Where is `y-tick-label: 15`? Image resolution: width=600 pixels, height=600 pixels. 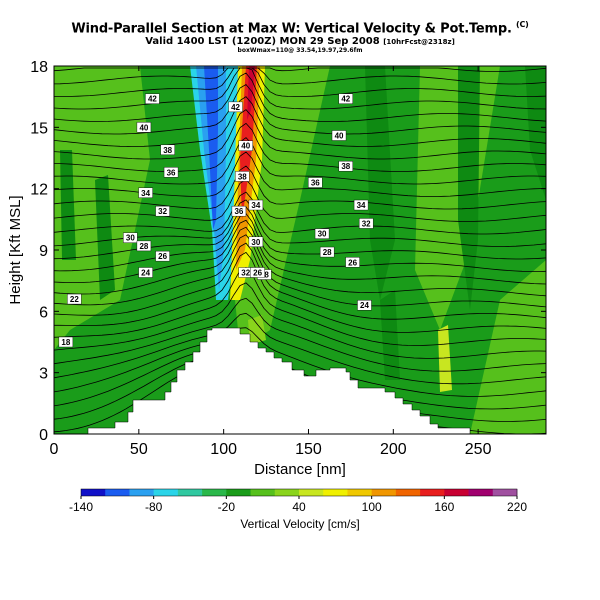
y-tick-label: 15 is located at coordinates (39, 128).